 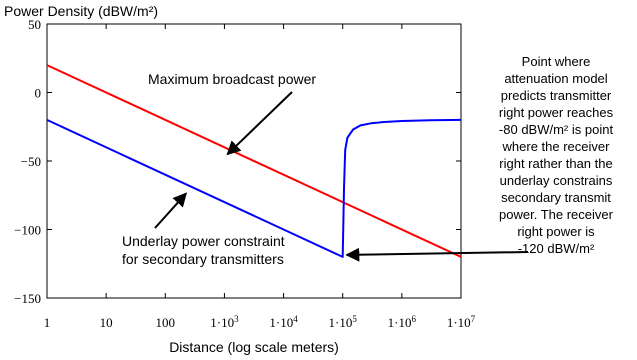 What do you see at coordinates (556, 95) in the screenshot?
I see `side-note-line: predicts transmitter` at bounding box center [556, 95].